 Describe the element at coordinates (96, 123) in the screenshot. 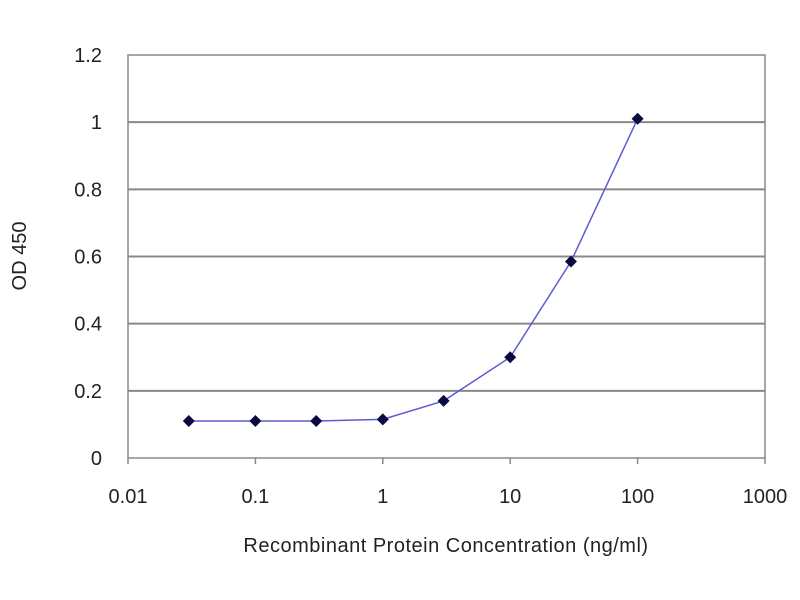

I see `y-tick-label: 1` at that location.